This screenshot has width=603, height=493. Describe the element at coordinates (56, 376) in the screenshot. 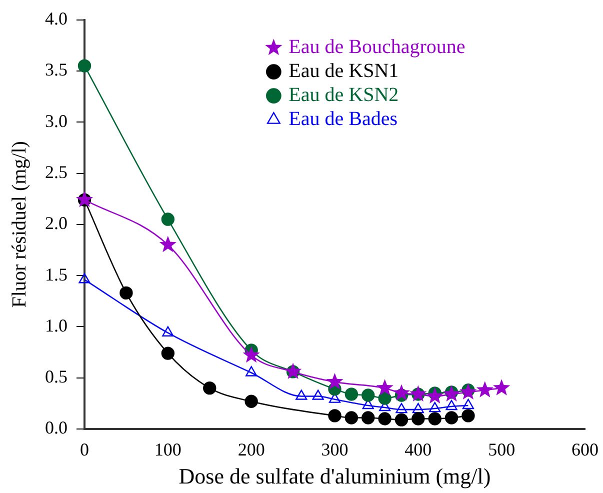

I see `y-tick-label: 0.5` at that location.